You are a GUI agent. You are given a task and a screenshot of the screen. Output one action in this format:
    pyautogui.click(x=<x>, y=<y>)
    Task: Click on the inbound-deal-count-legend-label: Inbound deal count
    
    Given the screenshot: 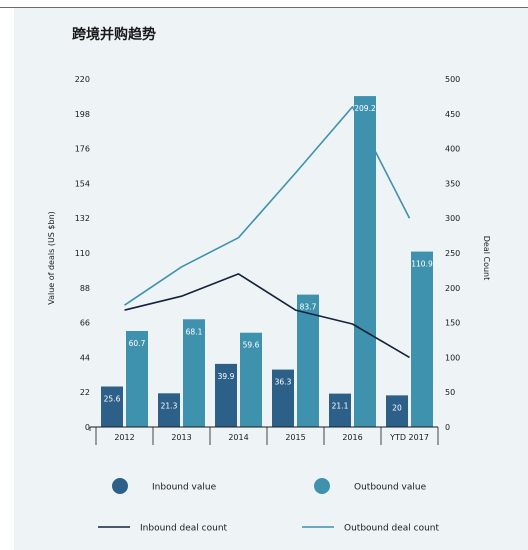 What is the action you would take?
    pyautogui.click(x=184, y=529)
    